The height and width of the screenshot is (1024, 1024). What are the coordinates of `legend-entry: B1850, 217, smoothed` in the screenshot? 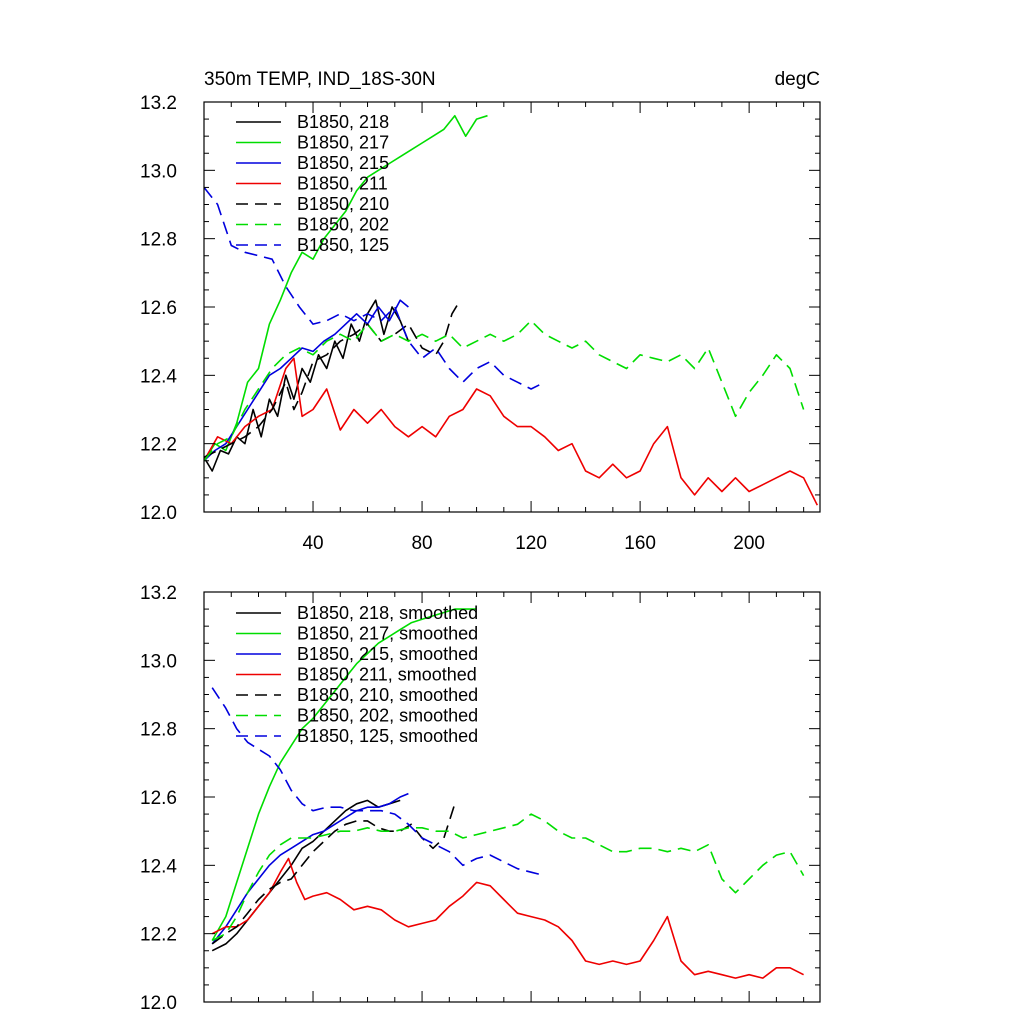 It's located at (387, 634).